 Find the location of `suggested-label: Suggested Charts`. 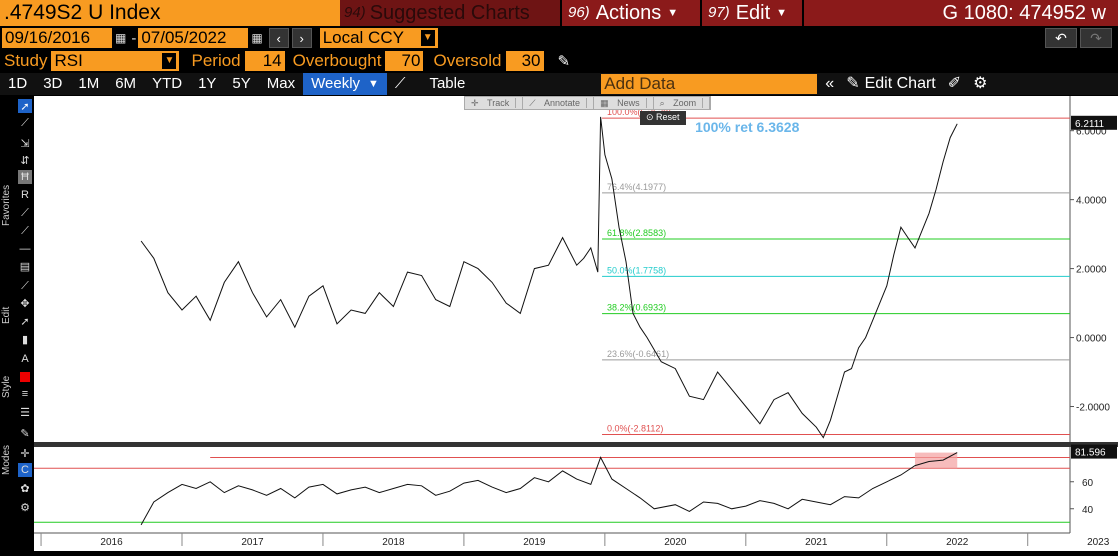

suggested-label: Suggested Charts is located at coordinates (449, 13).